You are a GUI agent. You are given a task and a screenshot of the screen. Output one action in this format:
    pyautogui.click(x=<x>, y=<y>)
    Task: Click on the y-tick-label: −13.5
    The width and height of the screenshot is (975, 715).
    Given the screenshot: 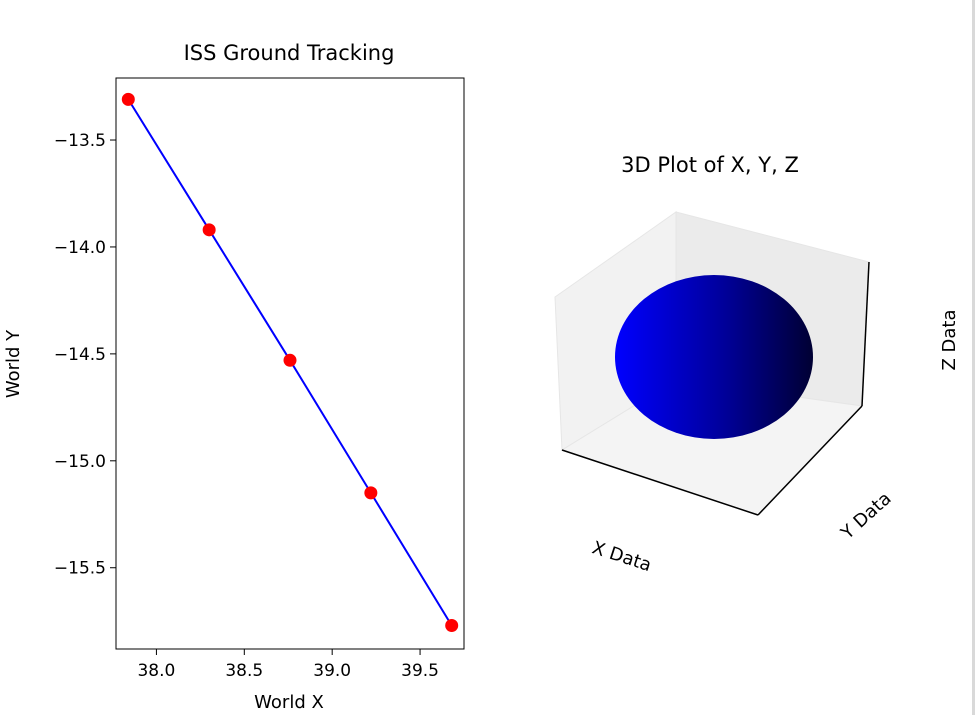 What is the action you would take?
    pyautogui.click(x=80, y=141)
    